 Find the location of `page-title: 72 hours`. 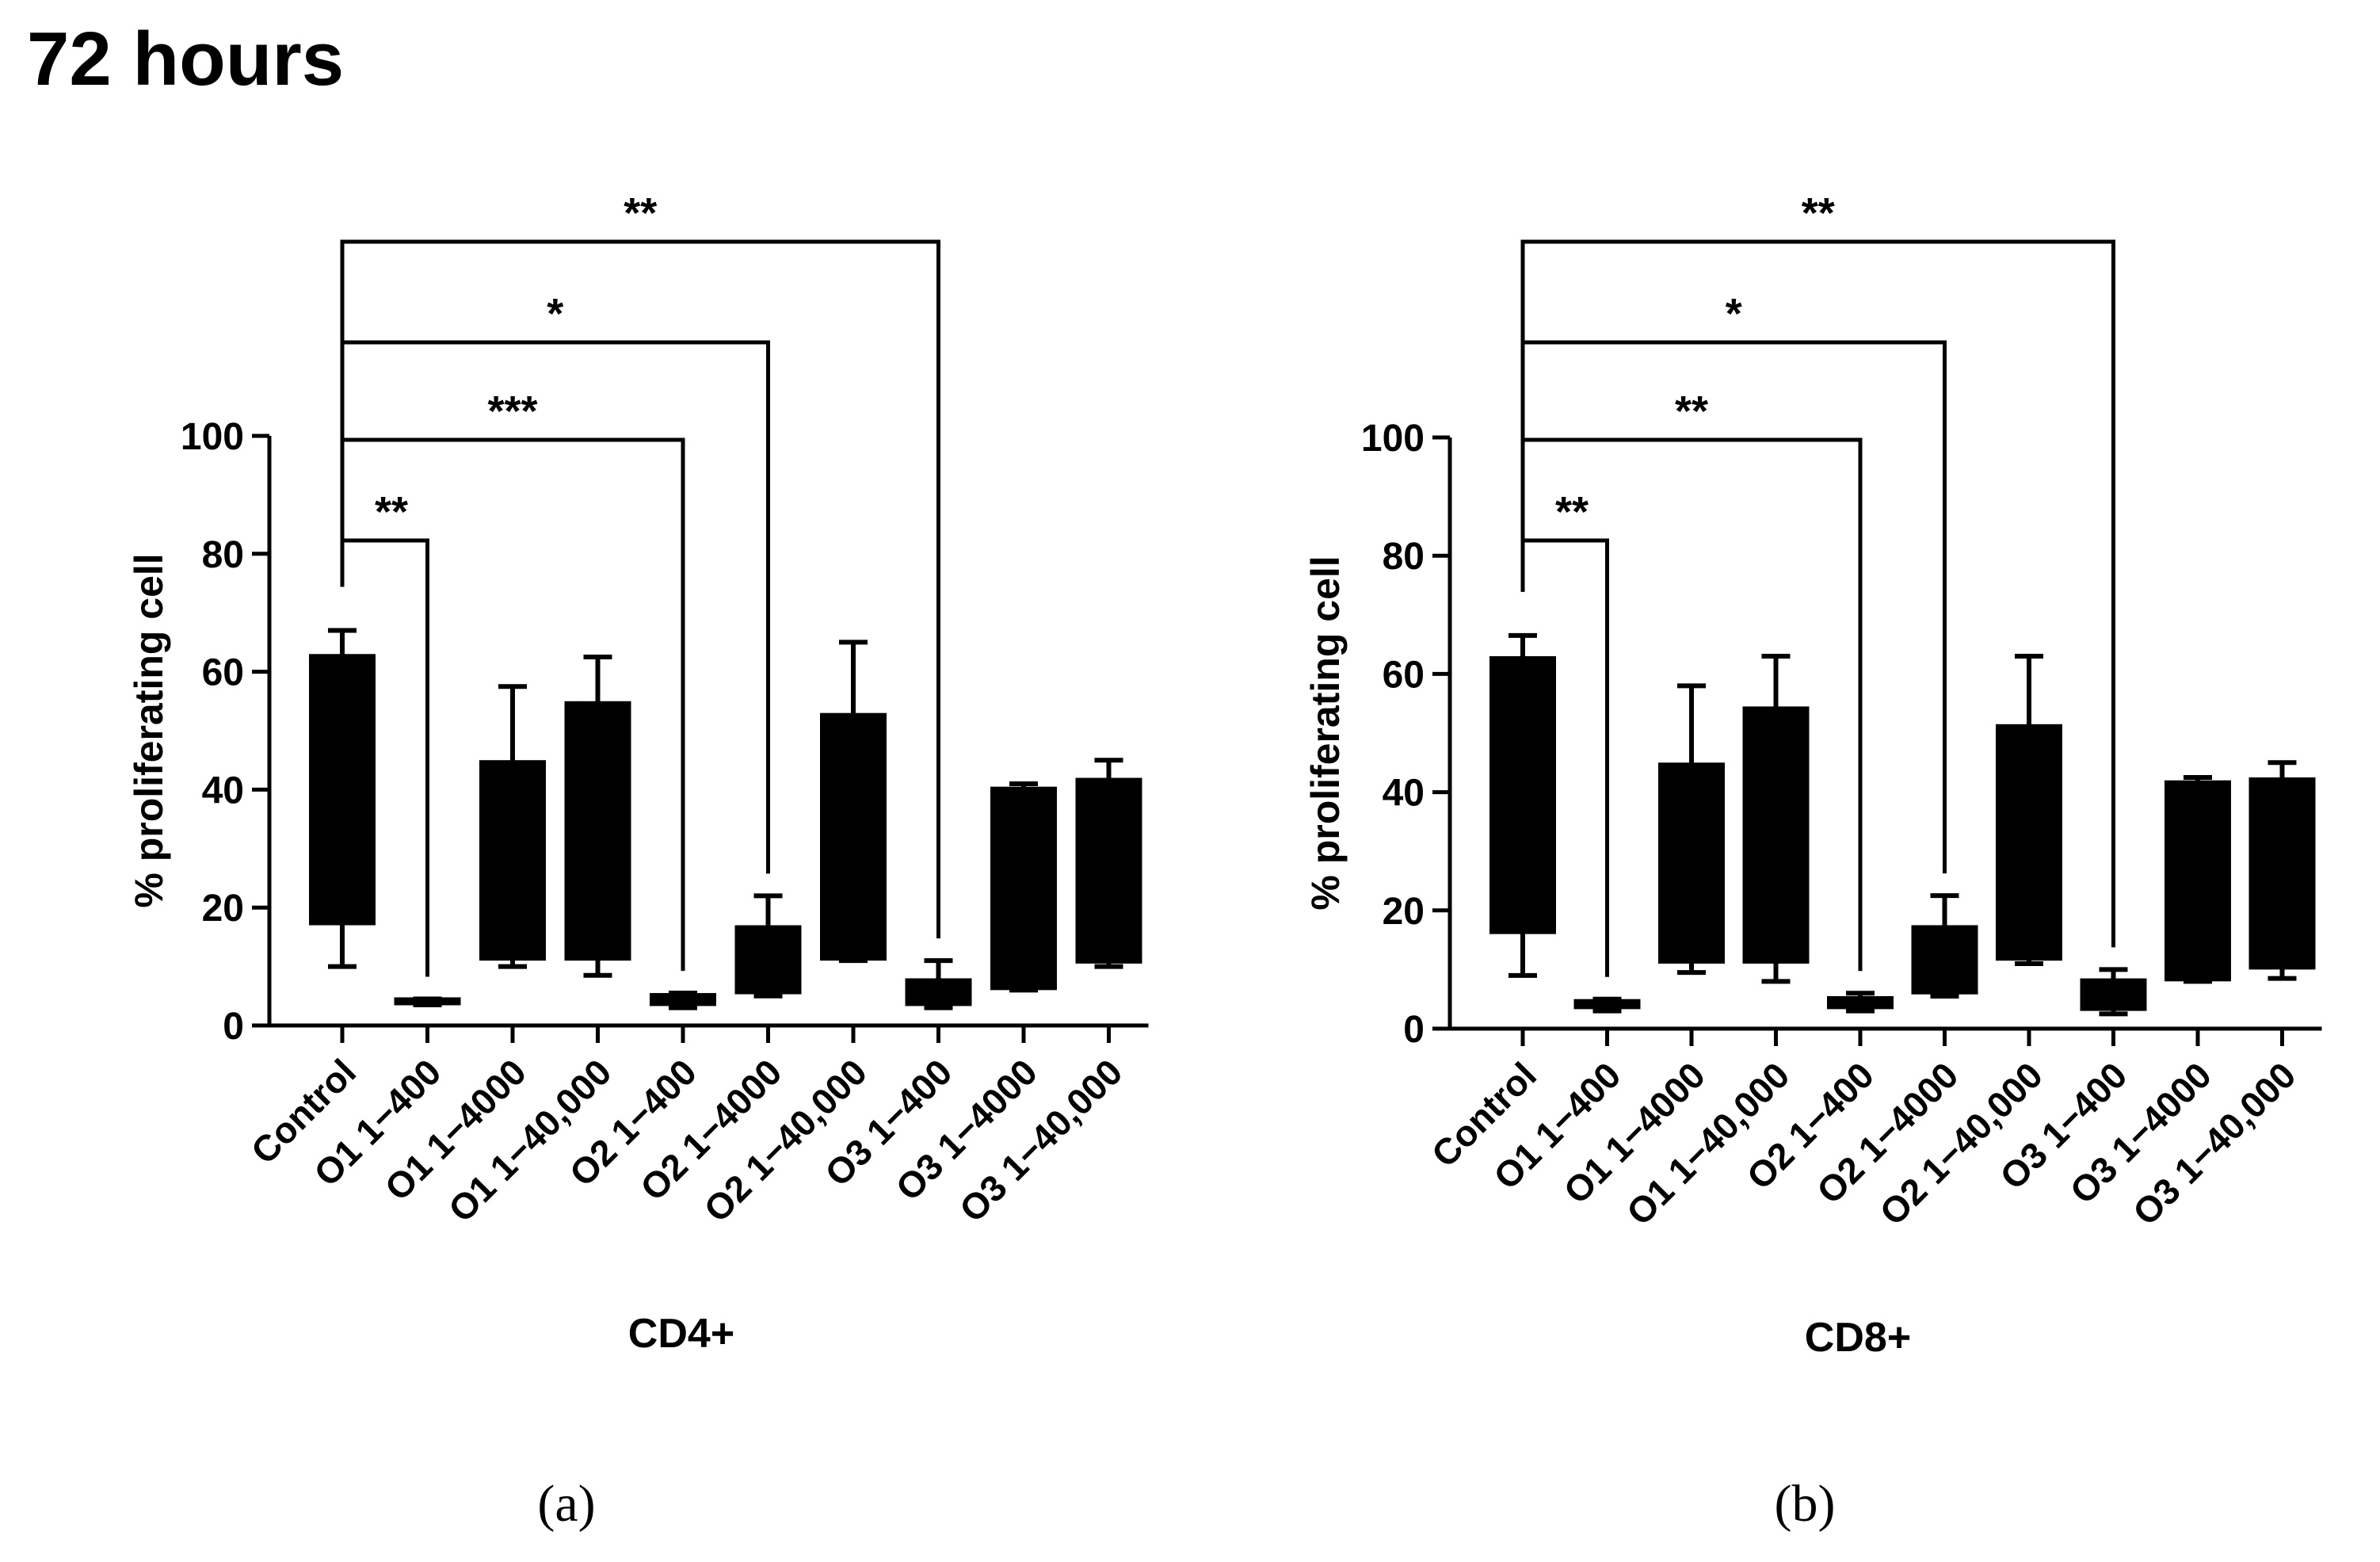

page-title: 72 hours is located at coordinates (186, 59).